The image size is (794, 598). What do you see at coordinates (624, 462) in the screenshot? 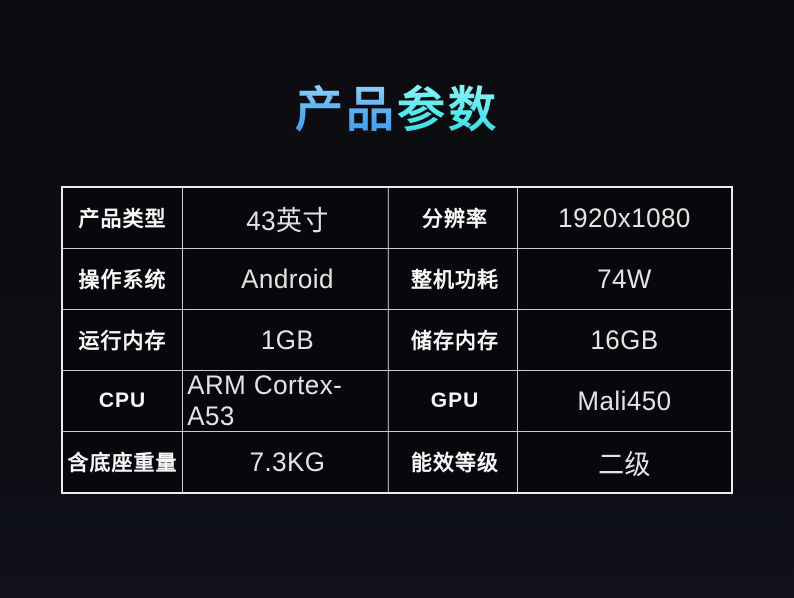
I see `value-energy-rating: 二级` at bounding box center [624, 462].